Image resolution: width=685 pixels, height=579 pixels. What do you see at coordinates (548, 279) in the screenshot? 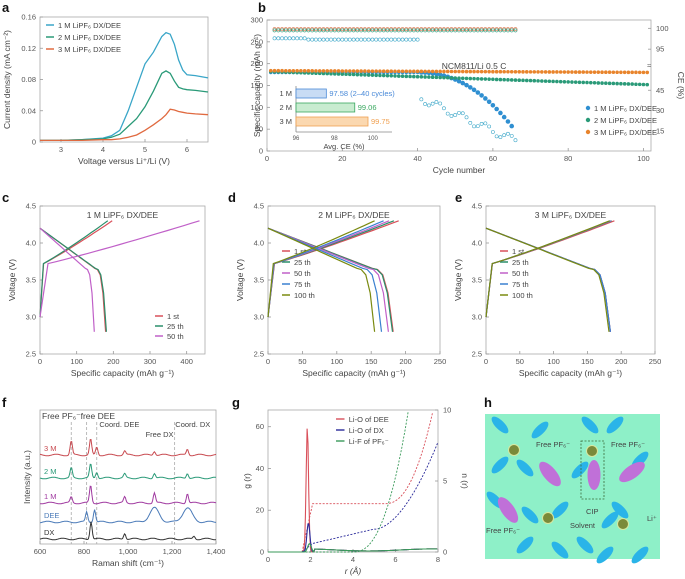
I see `e-discharge-curve` at bounding box center [548, 279].